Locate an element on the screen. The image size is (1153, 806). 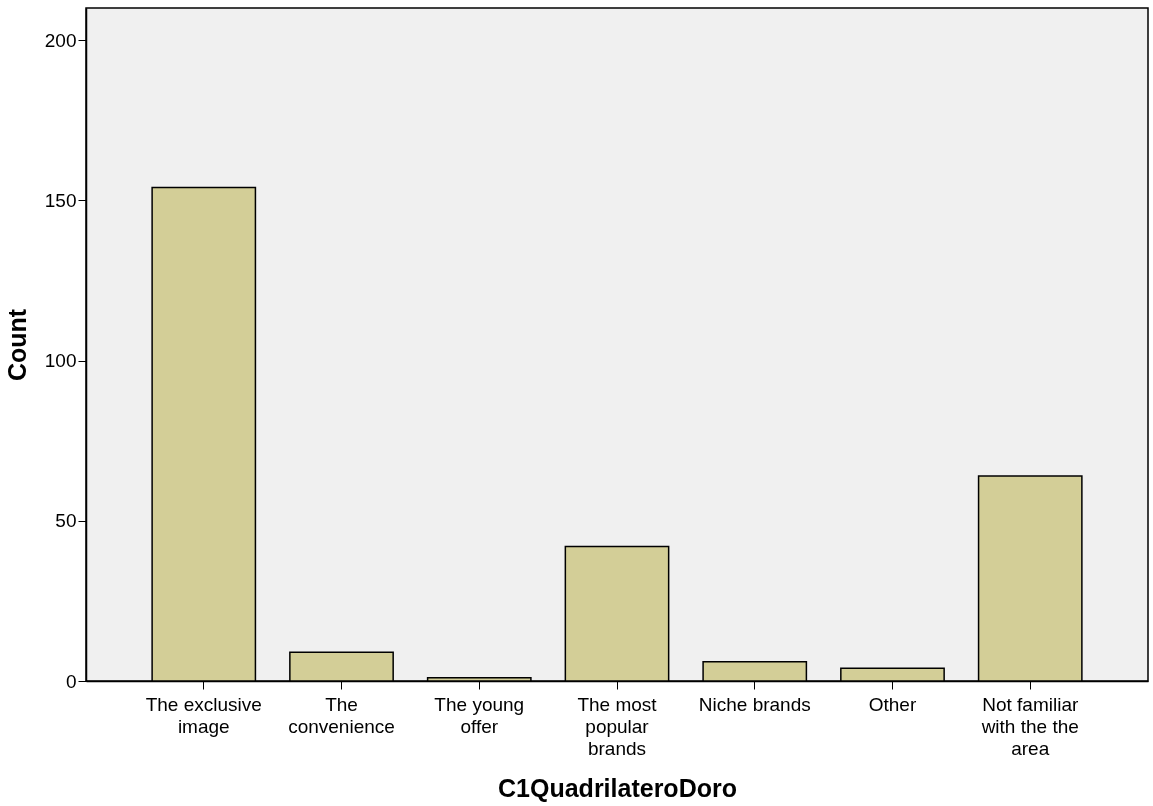
x-tick-label: The convenience is located at coordinates (341, 715).